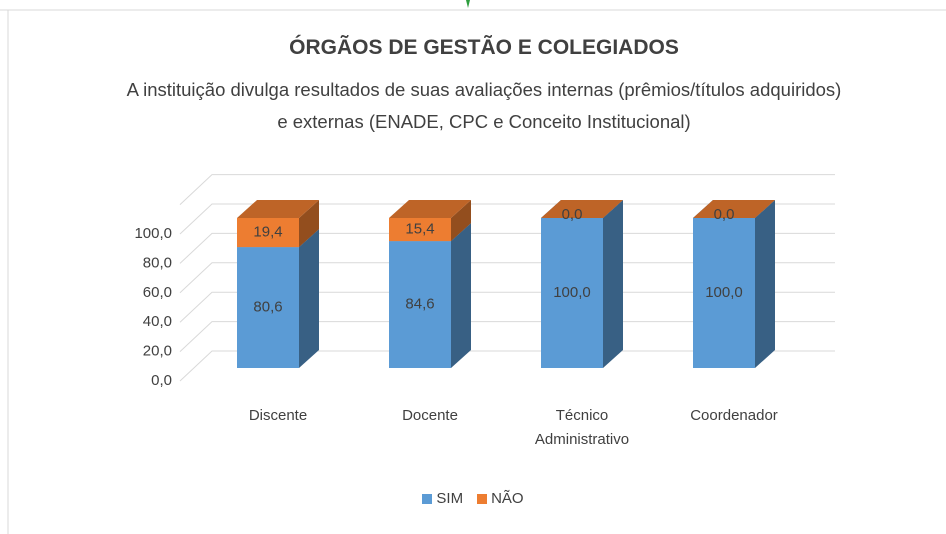 The height and width of the screenshot is (534, 946). Describe the element at coordinates (450, 498) in the screenshot. I see `legend-label: SIM` at that location.